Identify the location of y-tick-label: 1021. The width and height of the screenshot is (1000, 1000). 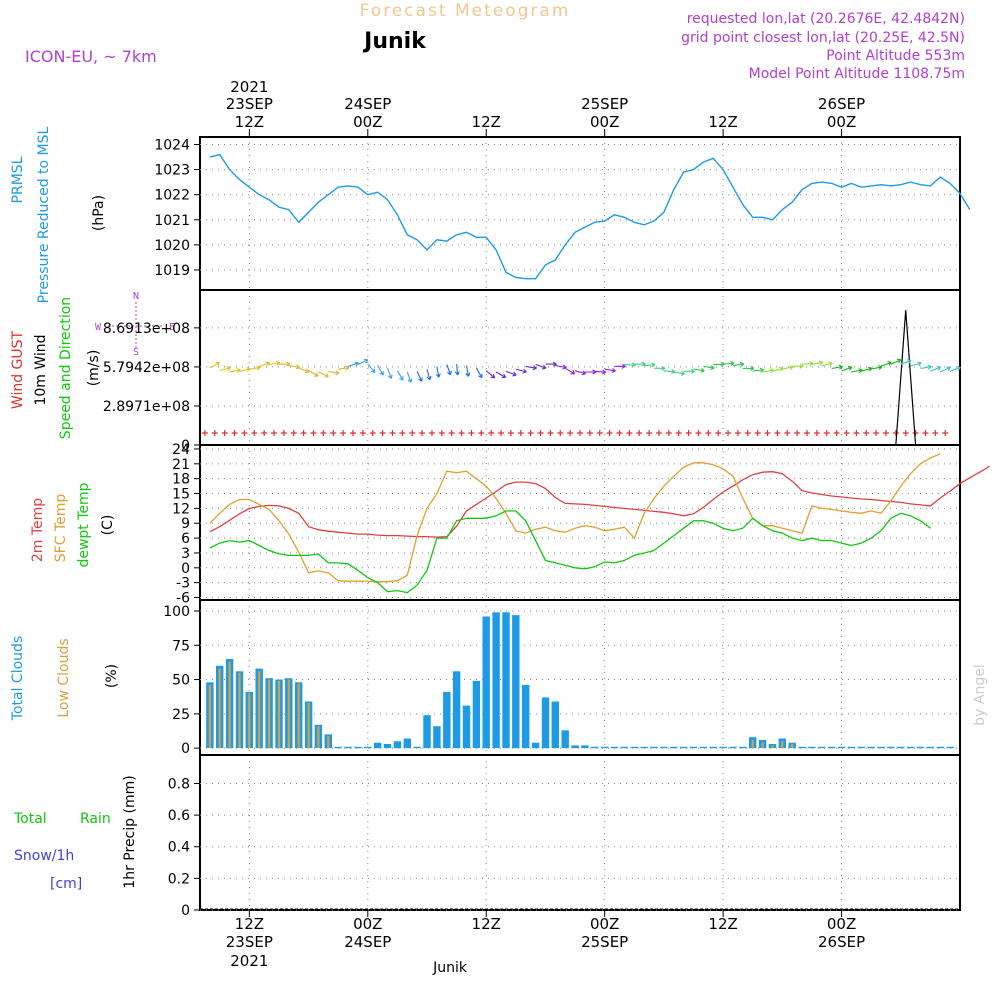
(172, 221).